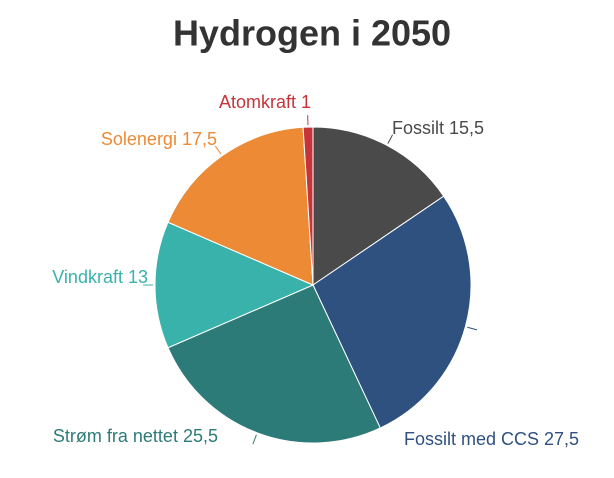 This screenshot has height=478, width=614. What do you see at coordinates (138, 277) in the screenshot?
I see `slice-value: 13` at bounding box center [138, 277].